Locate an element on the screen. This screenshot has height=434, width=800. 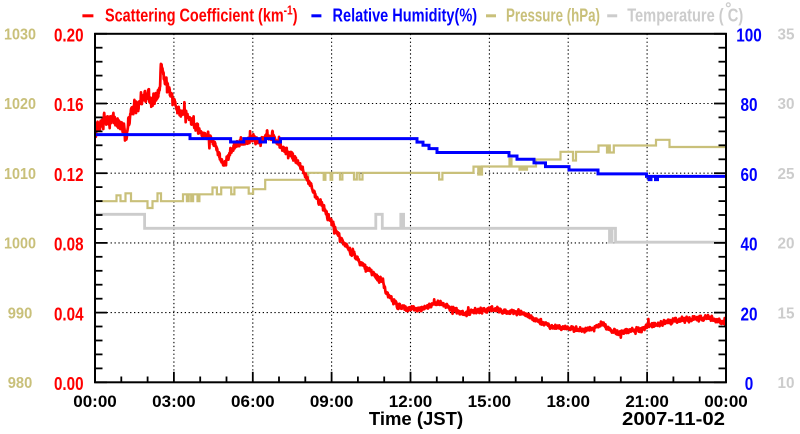
svg-text: 1000 is located at coordinates (20, 244).